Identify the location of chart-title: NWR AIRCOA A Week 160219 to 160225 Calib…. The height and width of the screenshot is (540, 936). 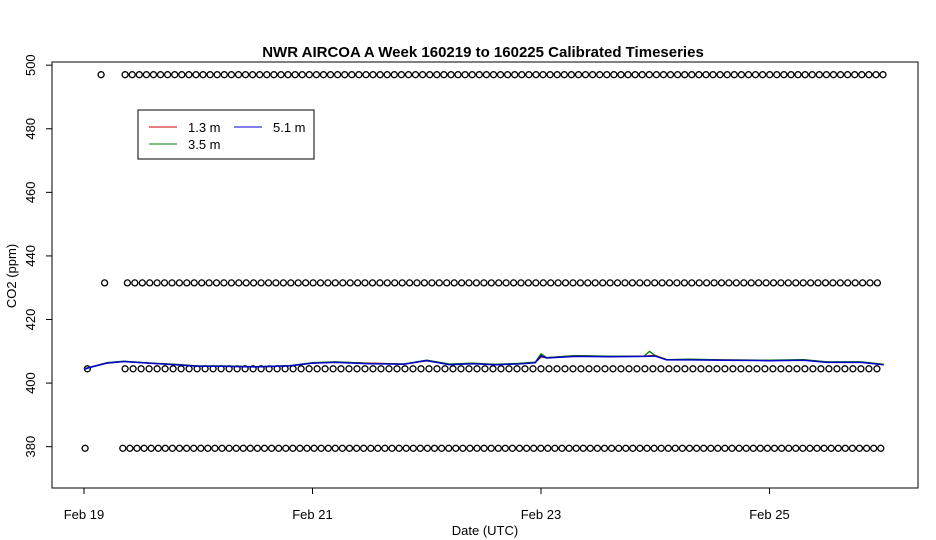
(483, 52).